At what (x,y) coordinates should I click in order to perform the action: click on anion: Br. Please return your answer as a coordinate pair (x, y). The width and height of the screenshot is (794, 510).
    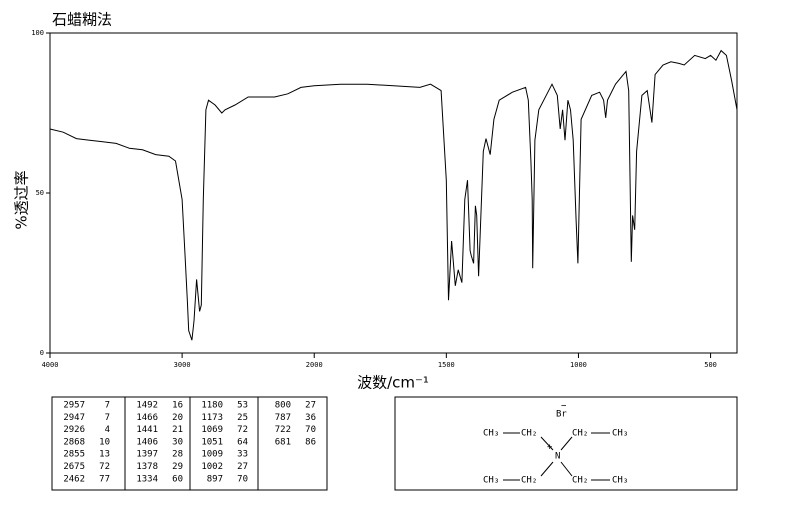
    Looking at the image, I should click on (561, 415).